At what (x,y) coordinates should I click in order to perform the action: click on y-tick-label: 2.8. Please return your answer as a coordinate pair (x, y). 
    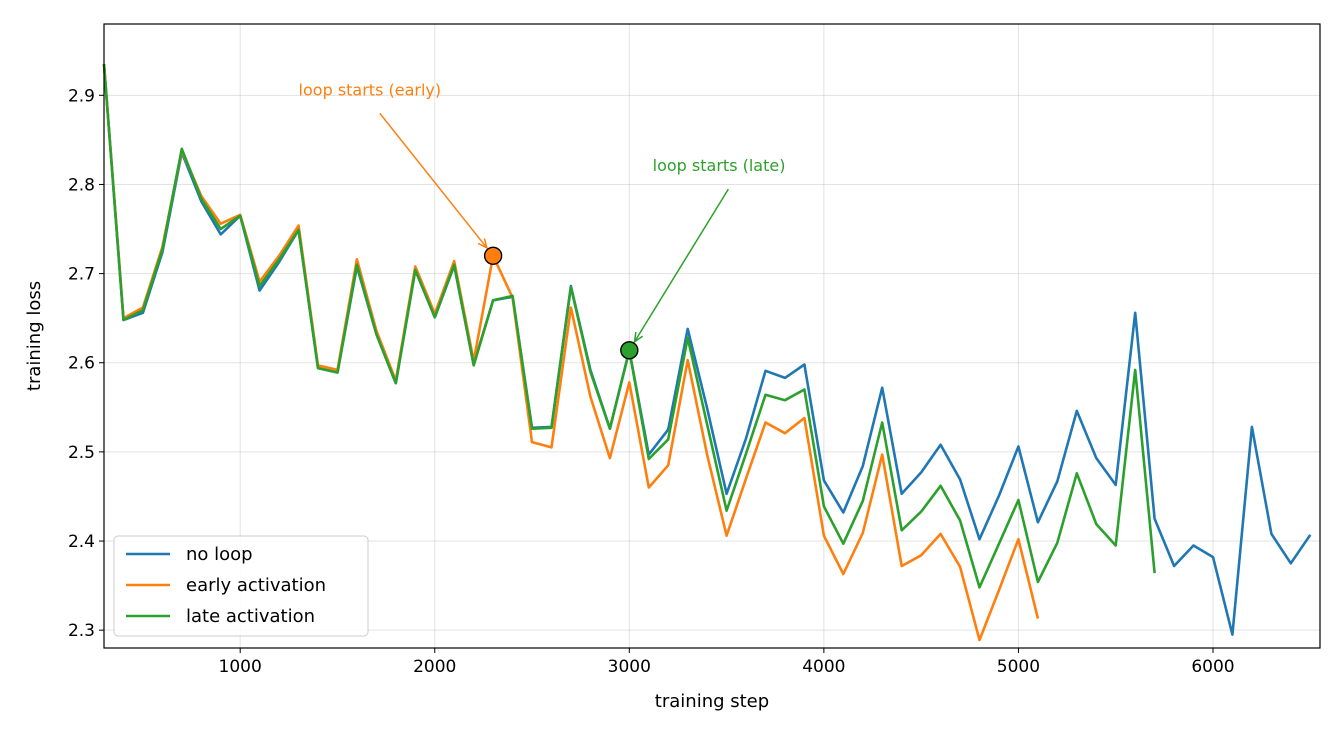
    Looking at the image, I should click on (81, 185).